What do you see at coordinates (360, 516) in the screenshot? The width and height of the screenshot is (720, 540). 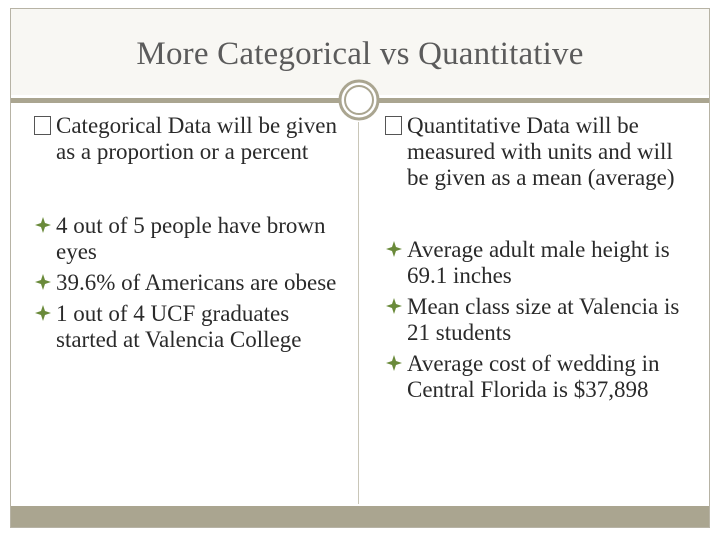 I see `footer-bar` at bounding box center [360, 516].